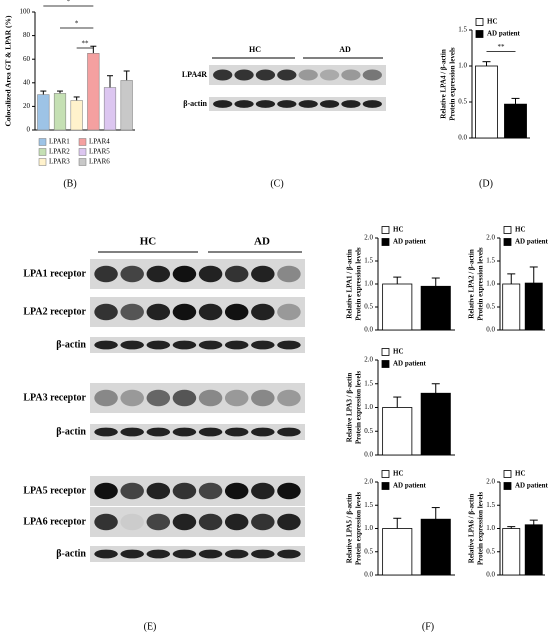 The height and width of the screenshot is (634, 550). What do you see at coordinates (8, 71) in the screenshot?
I see `y-axis-label: Colocalized Area GT & LPAR (%)` at bounding box center [8, 71].